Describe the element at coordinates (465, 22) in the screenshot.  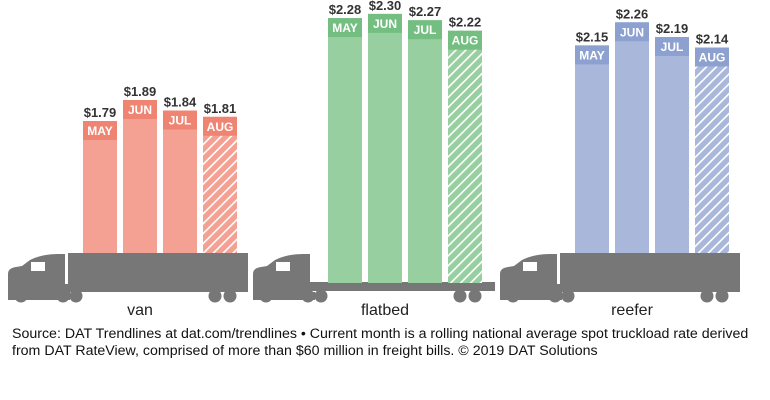
I see `value-label: $2.22` at that location.